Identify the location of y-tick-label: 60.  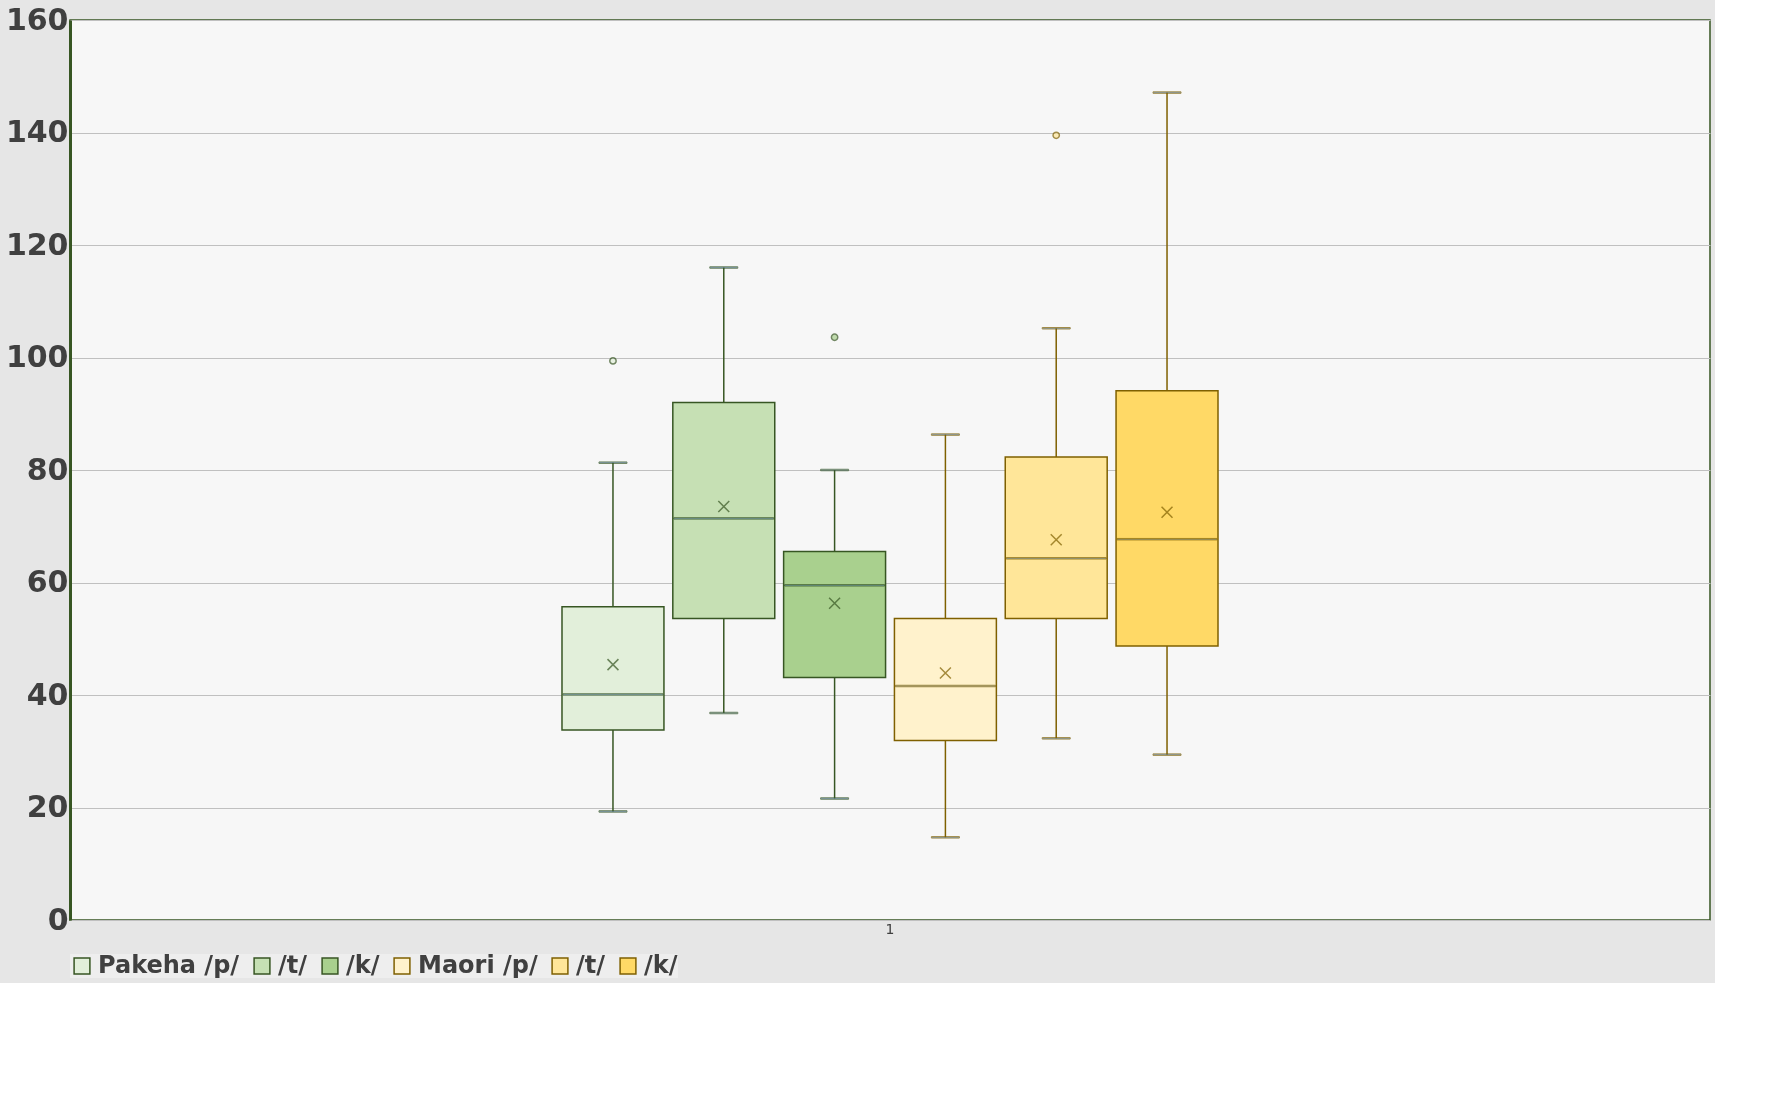
(47, 581).